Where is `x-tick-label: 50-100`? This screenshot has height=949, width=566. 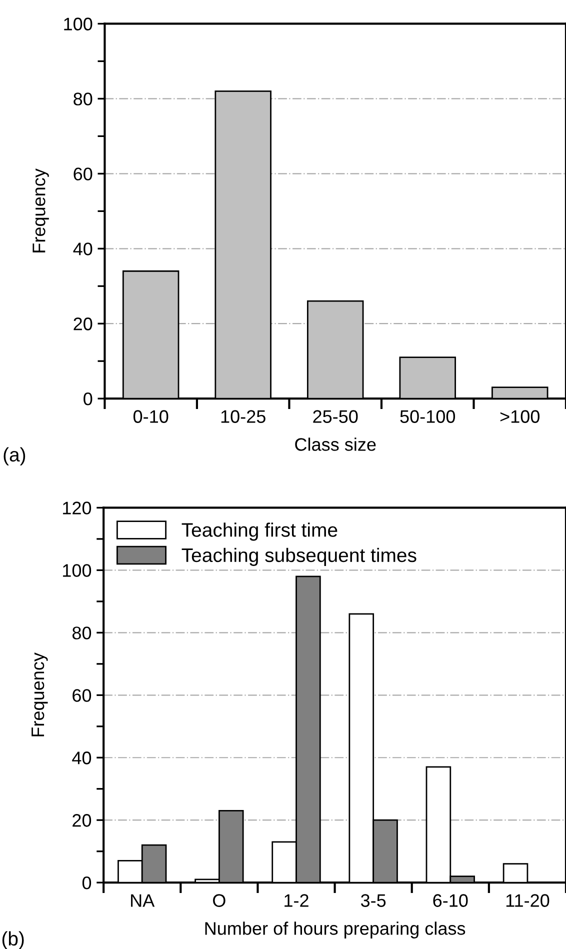 x-tick-label: 50-100 is located at coordinates (428, 416).